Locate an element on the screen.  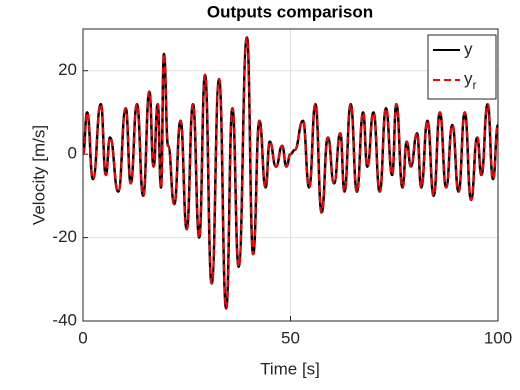
x-tick-label: 0 is located at coordinates (82, 337).